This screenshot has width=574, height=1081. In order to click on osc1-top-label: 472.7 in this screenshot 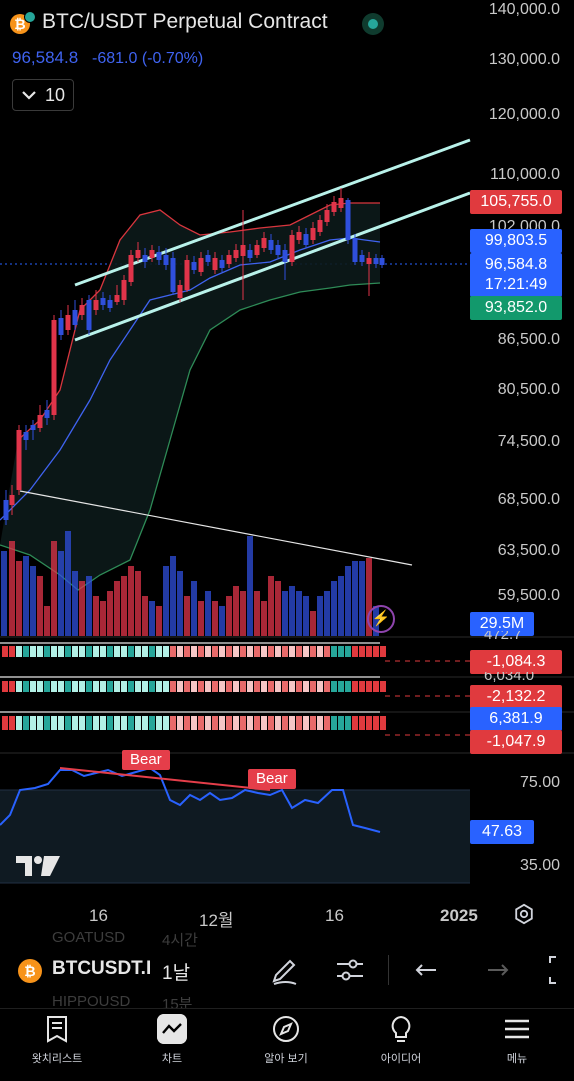, I will do `click(503, 637)`.